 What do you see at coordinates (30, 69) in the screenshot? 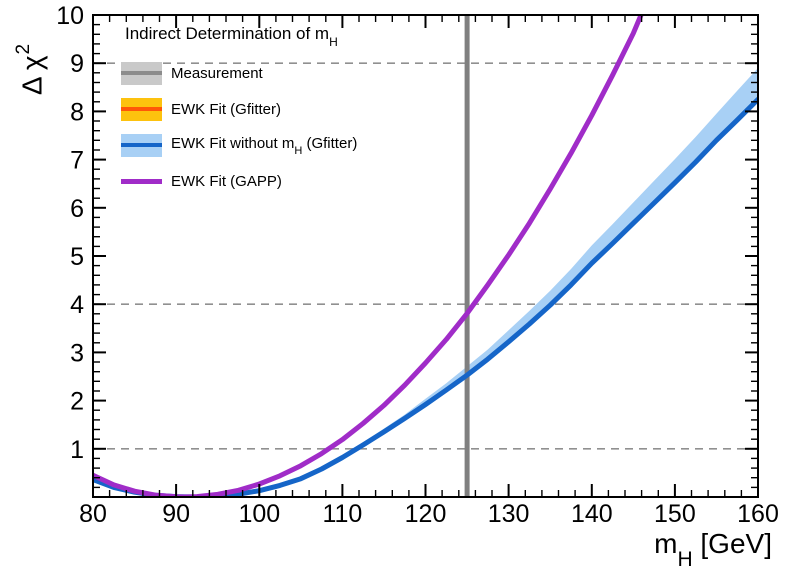
I see `y-axis-title: Δ χ2` at bounding box center [30, 69].